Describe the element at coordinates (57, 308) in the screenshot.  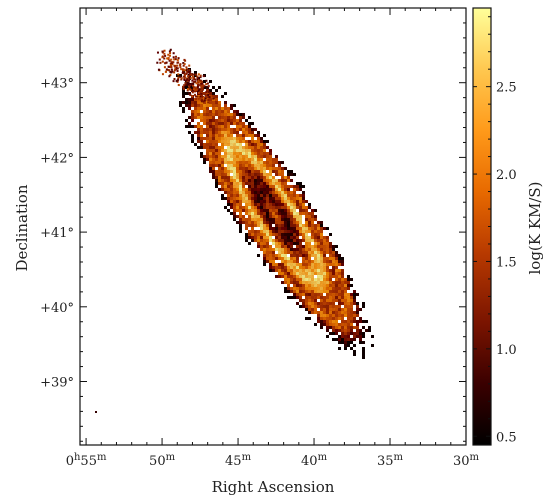
I see `y-tick-label: +40°` at that location.